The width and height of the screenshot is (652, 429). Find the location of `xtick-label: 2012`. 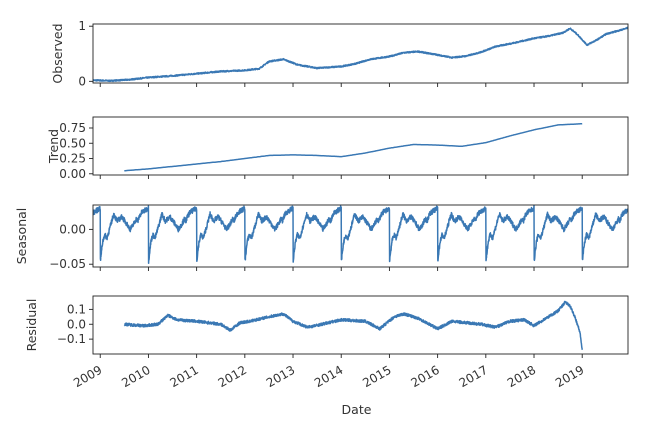

xtick-label: 2012 is located at coordinates (232, 376).